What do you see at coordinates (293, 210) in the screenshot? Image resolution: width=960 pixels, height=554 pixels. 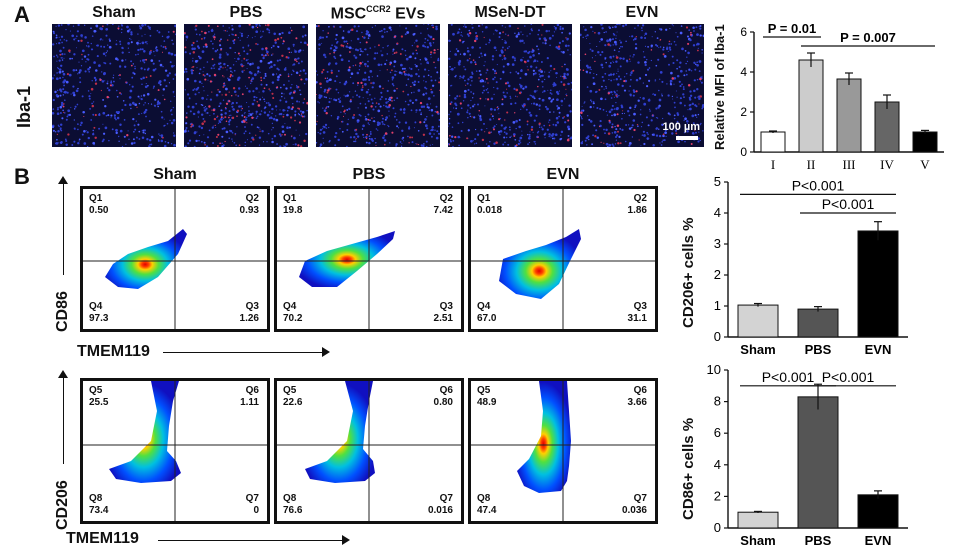 I see `quadrant-percent: 19.8` at bounding box center [293, 210].